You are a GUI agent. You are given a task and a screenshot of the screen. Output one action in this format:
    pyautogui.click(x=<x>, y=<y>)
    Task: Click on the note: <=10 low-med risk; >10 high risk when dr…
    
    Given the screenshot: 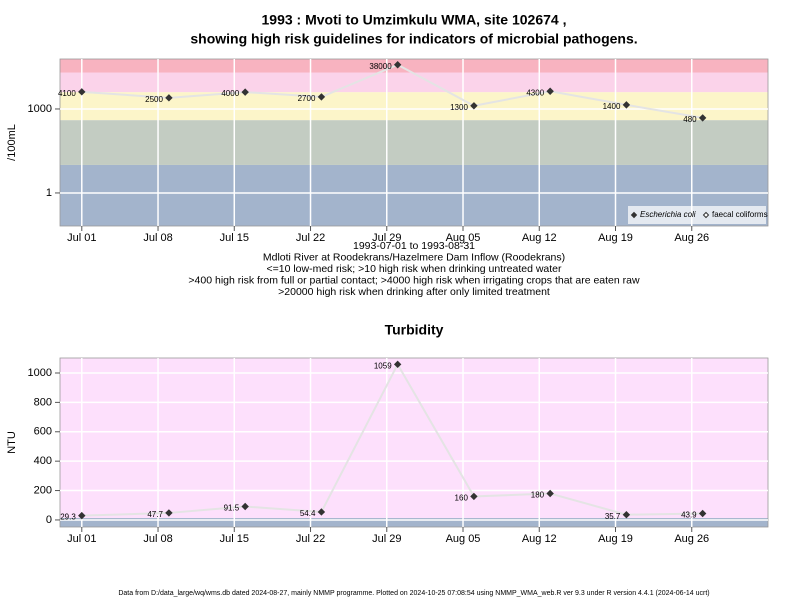 What is the action you would take?
    pyautogui.click(x=414, y=269)
    